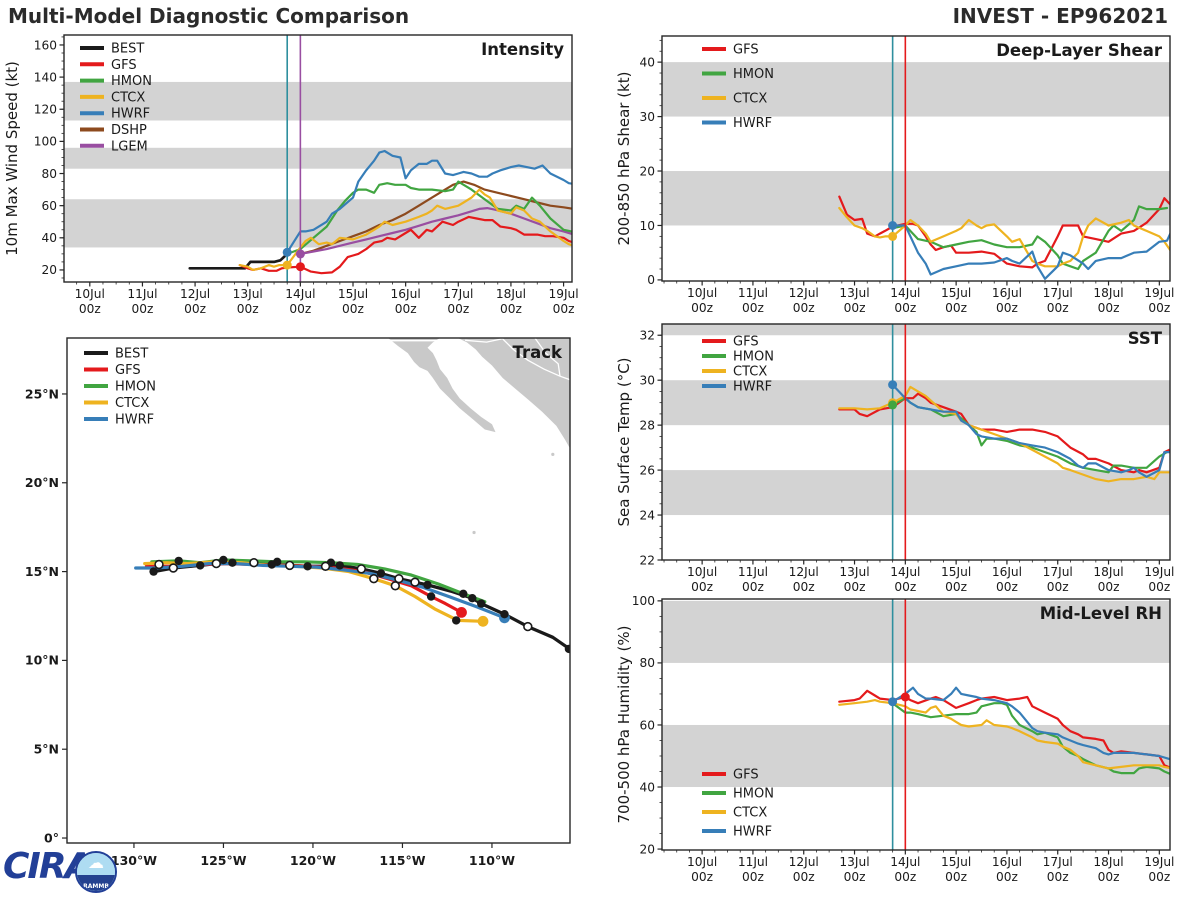 This screenshot has width=1200, height=900. Describe the element at coordinates (752, 123) in the screenshot. I see `shear-legend-label-HWRF: HWRF` at that location.